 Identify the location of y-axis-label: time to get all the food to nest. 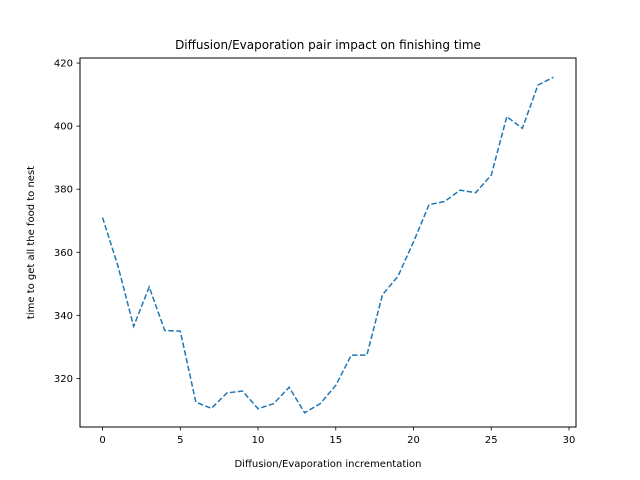
(31, 242).